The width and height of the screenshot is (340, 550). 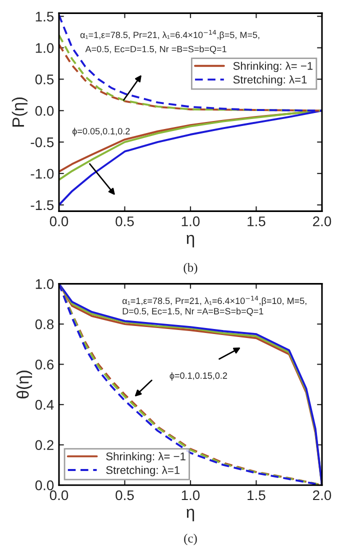 What do you see at coordinates (190, 540) in the screenshot?
I see `text: (c)` at bounding box center [190, 540].